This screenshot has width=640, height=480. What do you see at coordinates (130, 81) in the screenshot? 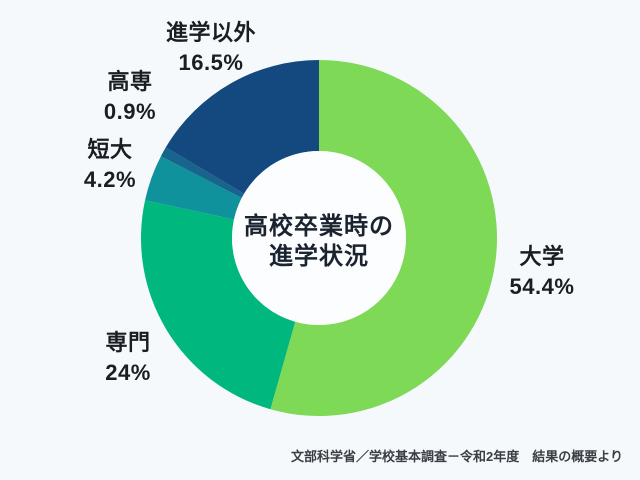
I see `slice-name-kousen: 高専` at bounding box center [130, 81].